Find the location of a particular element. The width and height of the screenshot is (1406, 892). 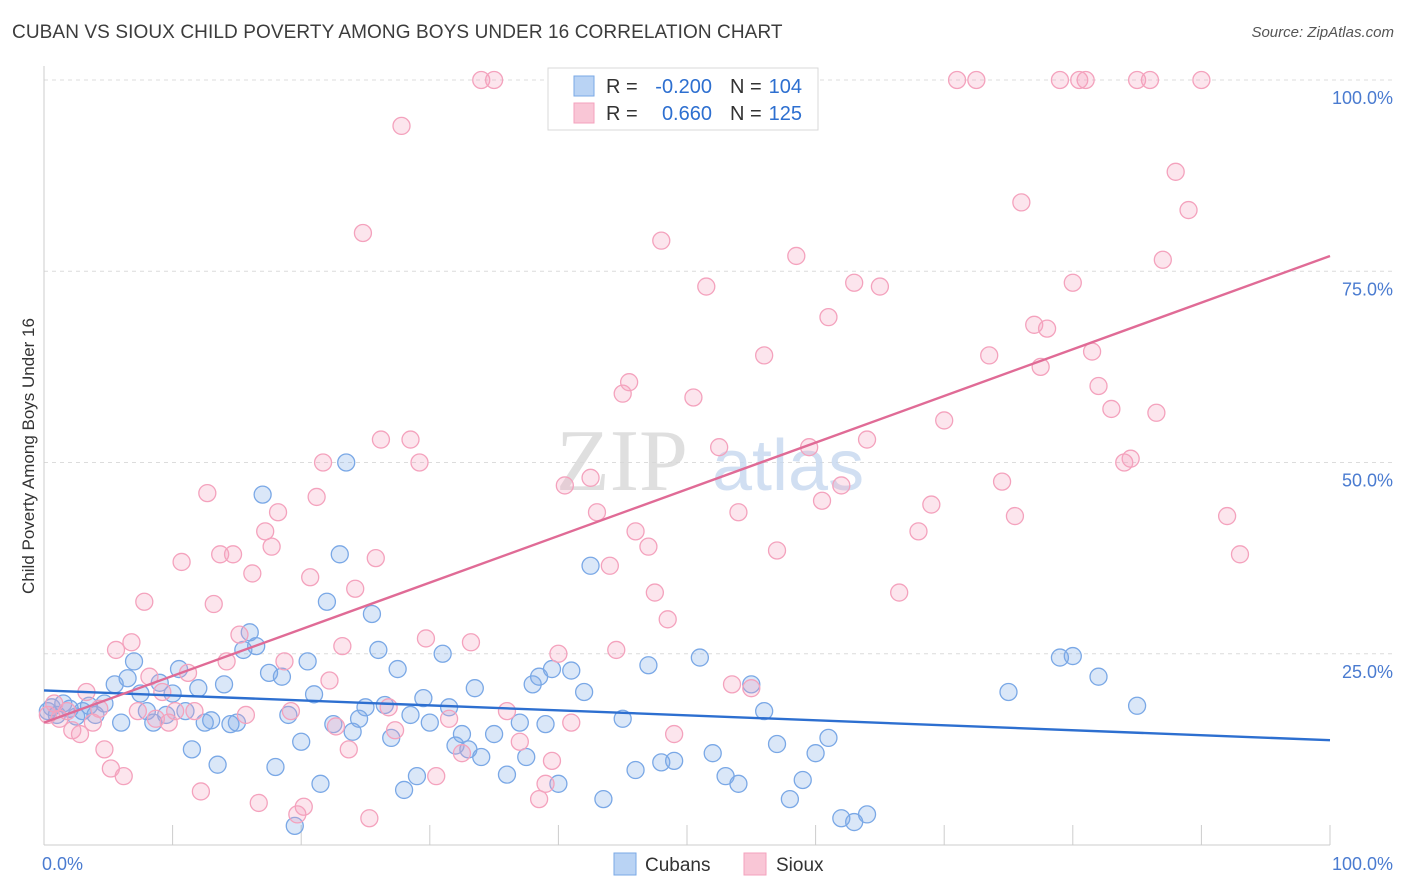

bottom-legend-swatch-sioux is located at coordinates (755, 864).